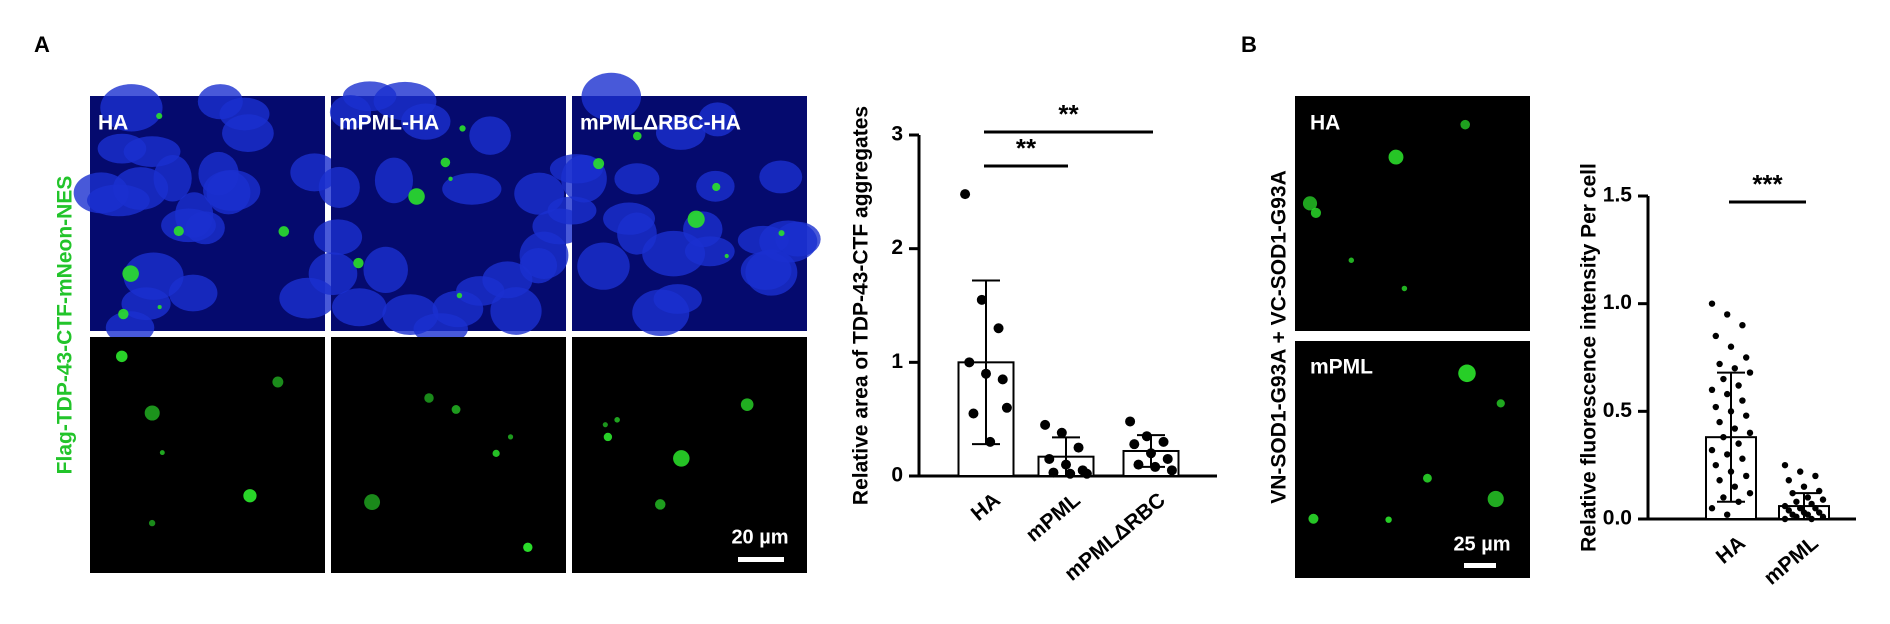  I want to click on y-tick-label: 3, so click(897, 134).